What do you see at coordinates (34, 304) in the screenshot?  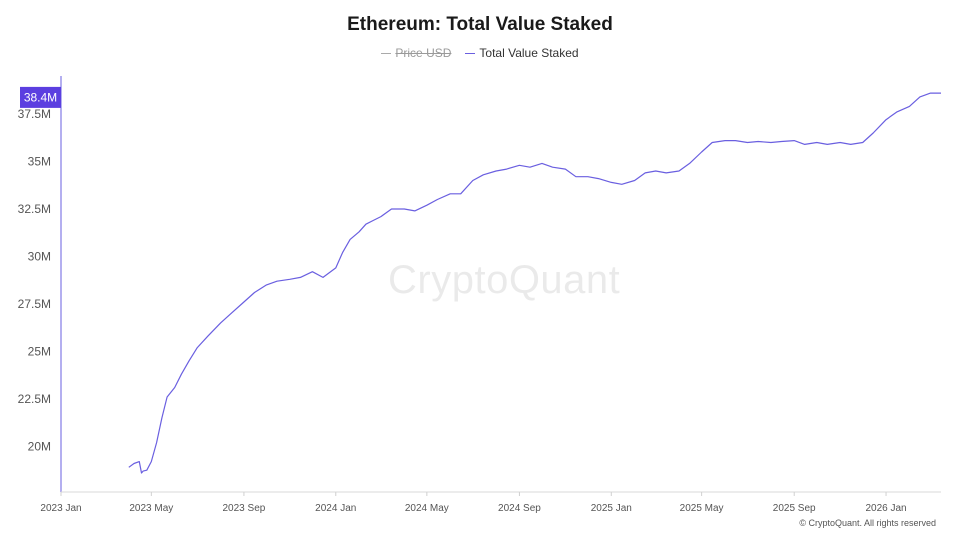 I see `y-tick-label: 27.5M` at bounding box center [34, 304].